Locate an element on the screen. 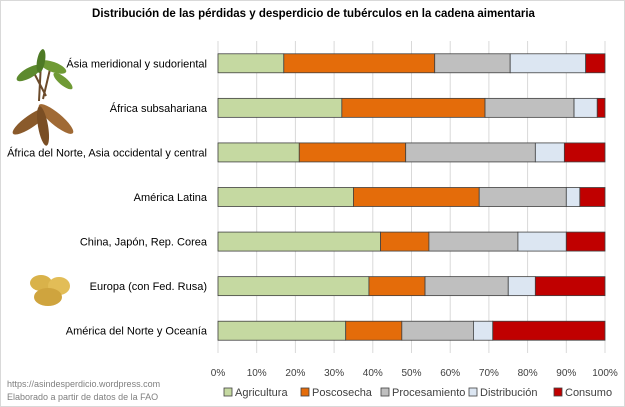 The width and height of the screenshot is (625, 407). legend-label: Poscosecha is located at coordinates (342, 393).